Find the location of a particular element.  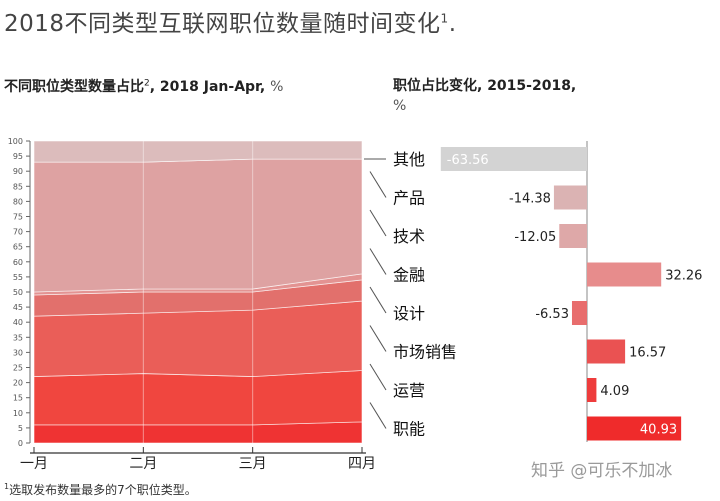

bar-category-label-金融: 金融 is located at coordinates (409, 275).